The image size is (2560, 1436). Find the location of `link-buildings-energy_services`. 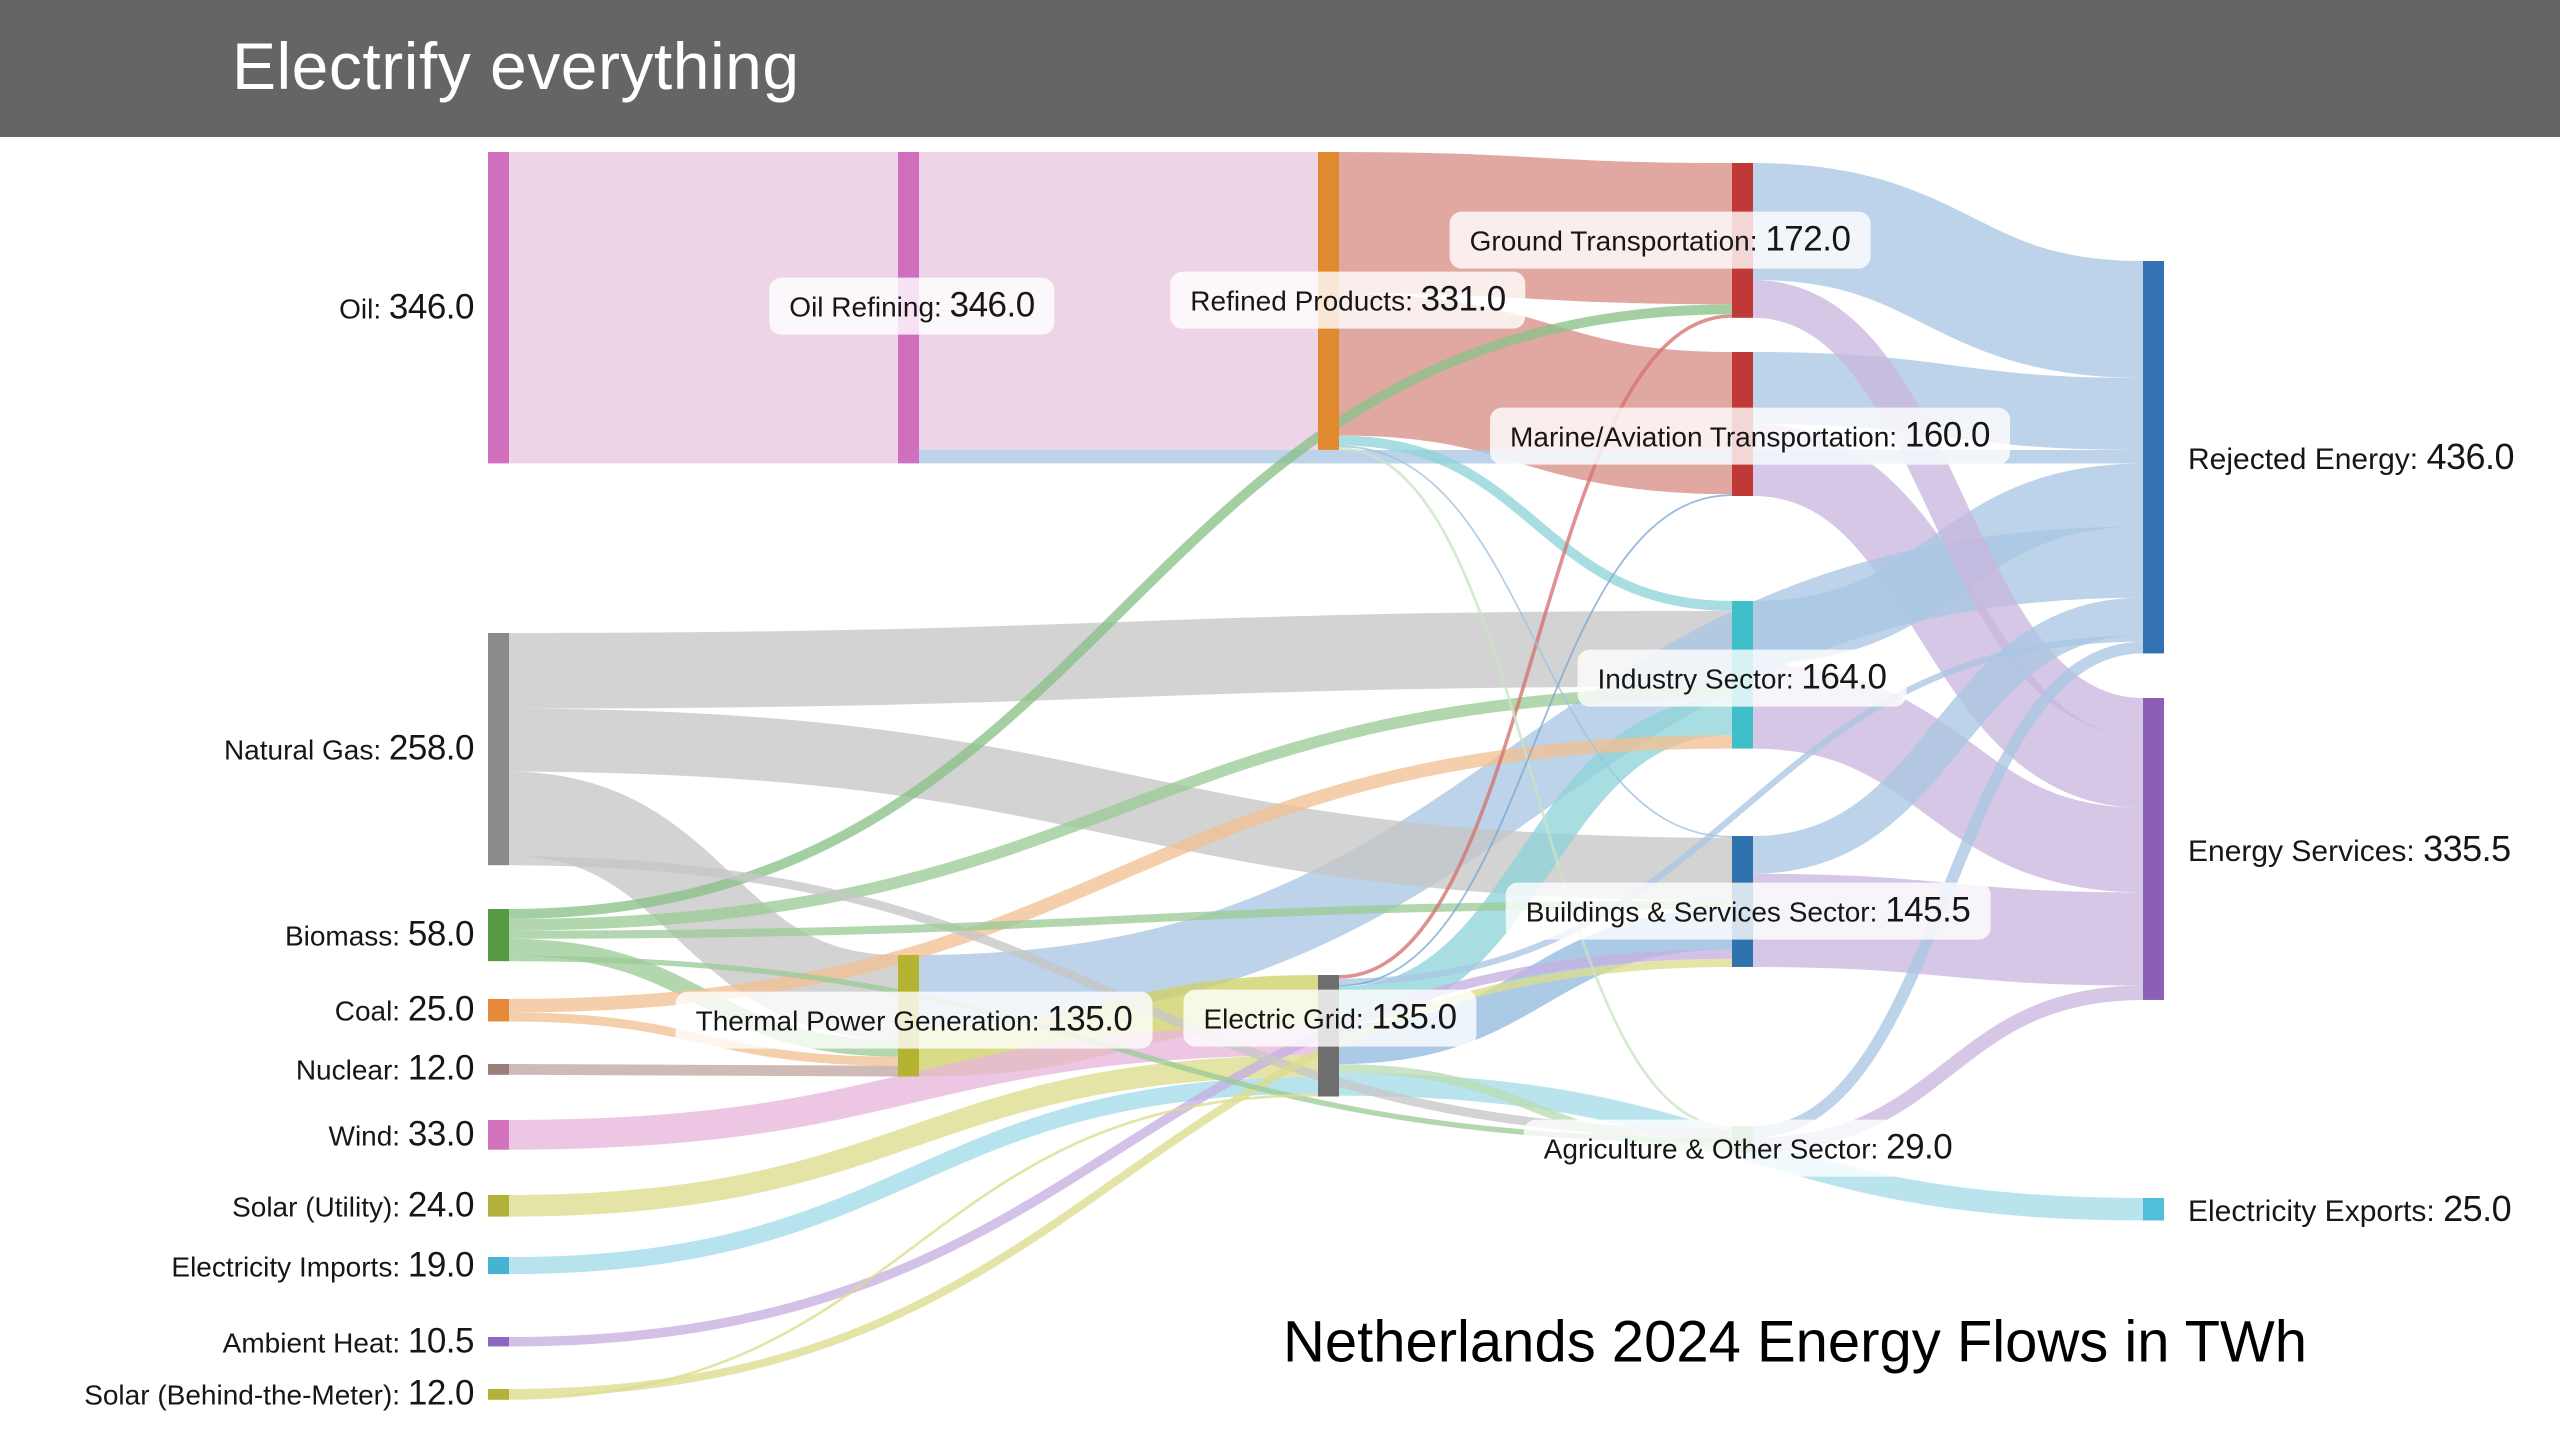

link-buildings-energy_services is located at coordinates (1948, 929).